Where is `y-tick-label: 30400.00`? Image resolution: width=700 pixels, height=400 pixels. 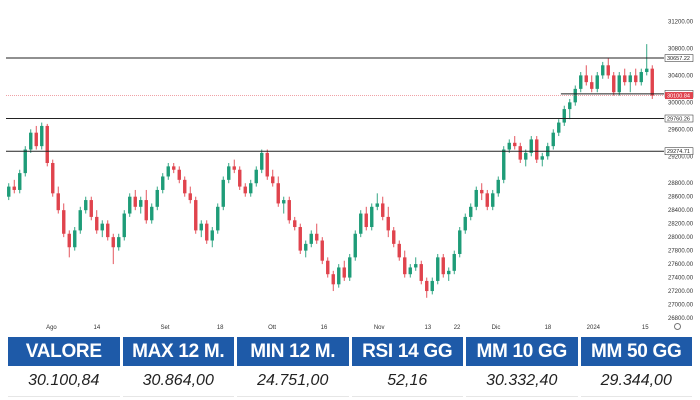
y-tick-label: 30400.00 is located at coordinates (681, 76).